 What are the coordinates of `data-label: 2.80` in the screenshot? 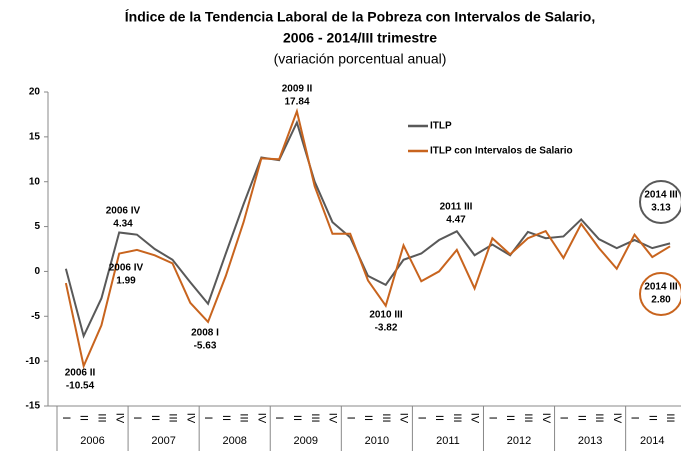 It's located at (661, 300).